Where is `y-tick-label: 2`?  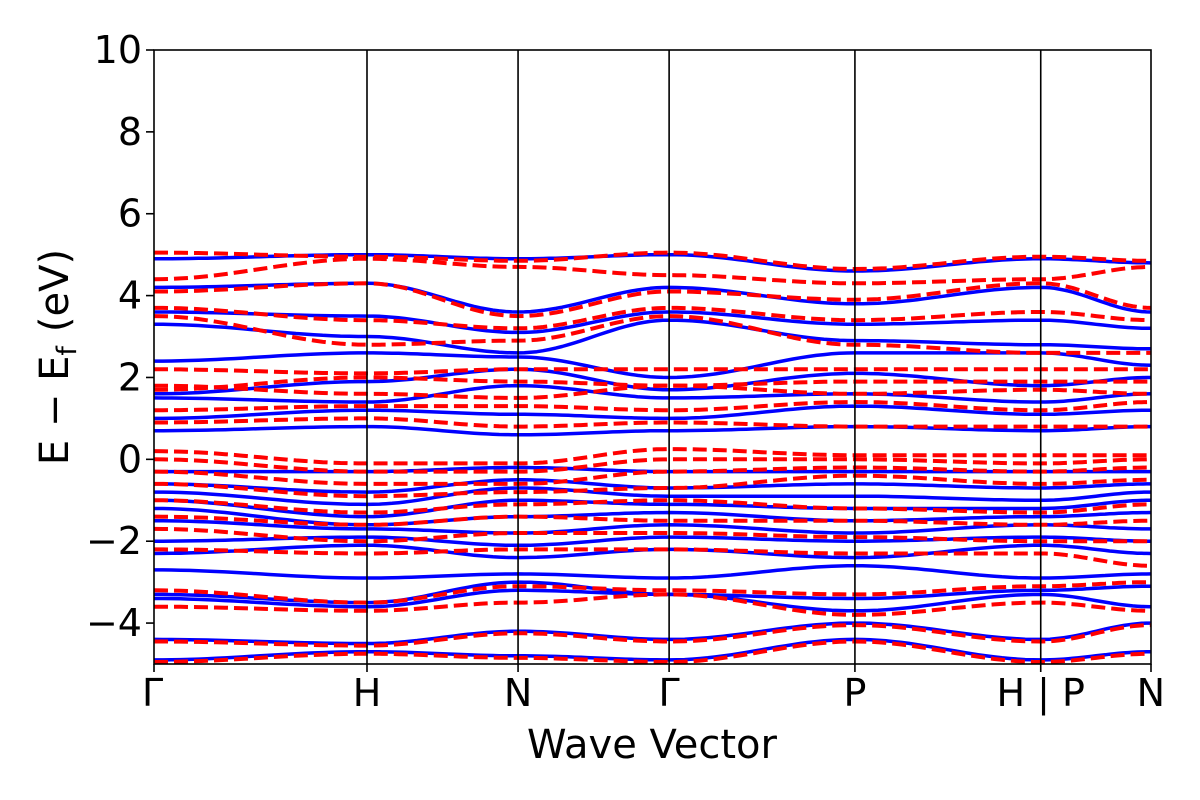
y-tick-label: 2 is located at coordinates (130, 377).